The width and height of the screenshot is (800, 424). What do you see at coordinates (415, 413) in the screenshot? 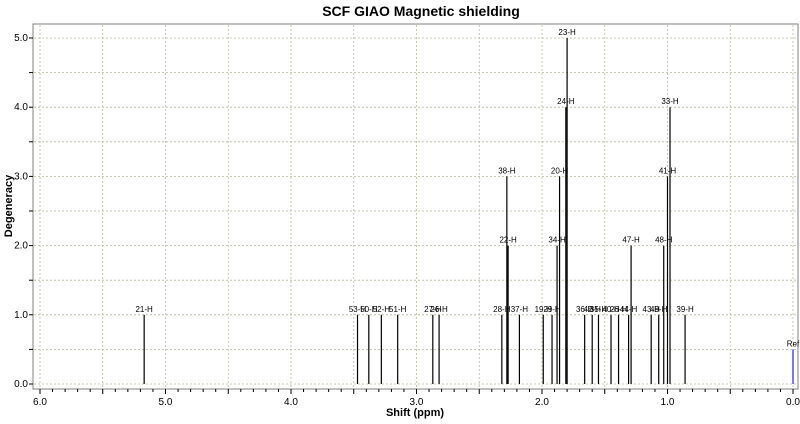
I see `x-axis-label: Shift (ppm)` at bounding box center [415, 413].